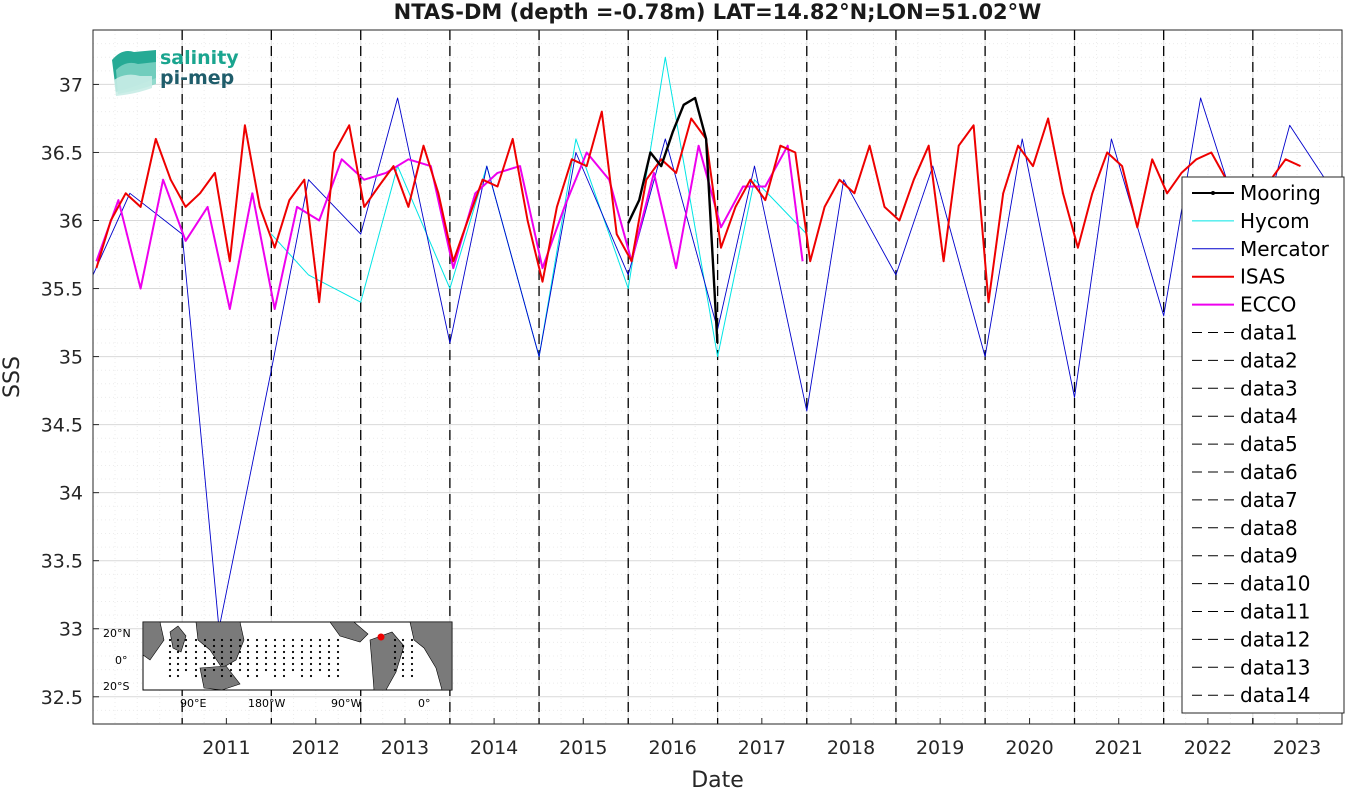  Describe the element at coordinates (71, 630) in the screenshot. I see `y-tick-label: 33` at that location.